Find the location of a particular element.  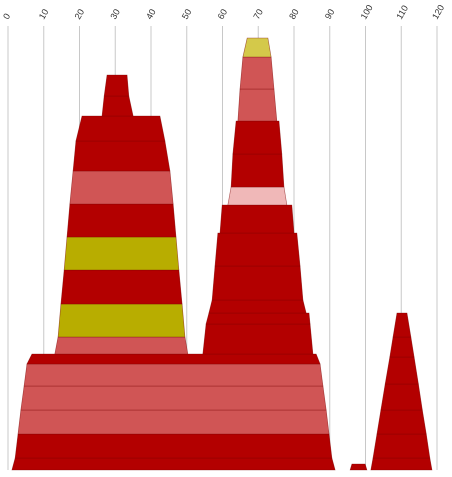

x-tick-label: 30 is located at coordinates (115, 14).